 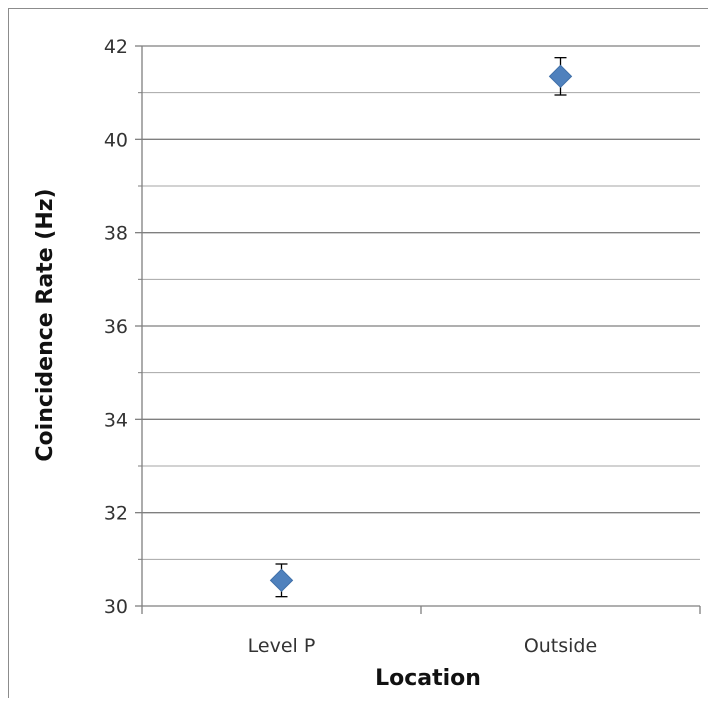 I want to click on y-tick-labels: 30 32 34 36 38 40 42, so click(x=116, y=327).